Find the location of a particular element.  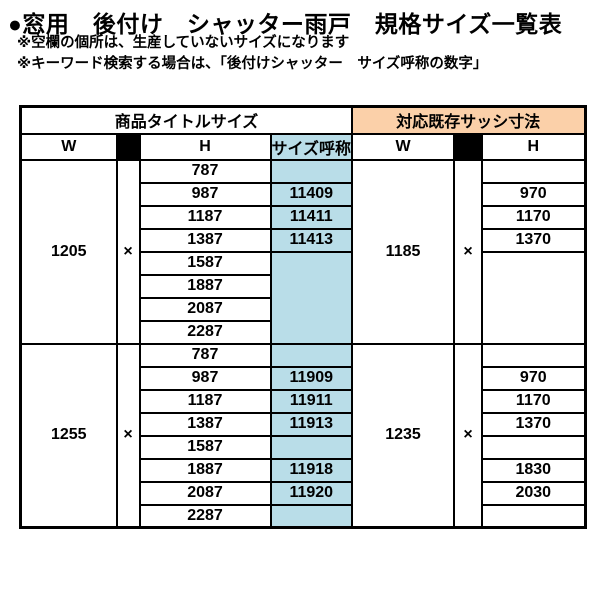

table-row: 1187 11911 1170 is located at coordinates (304, 401).